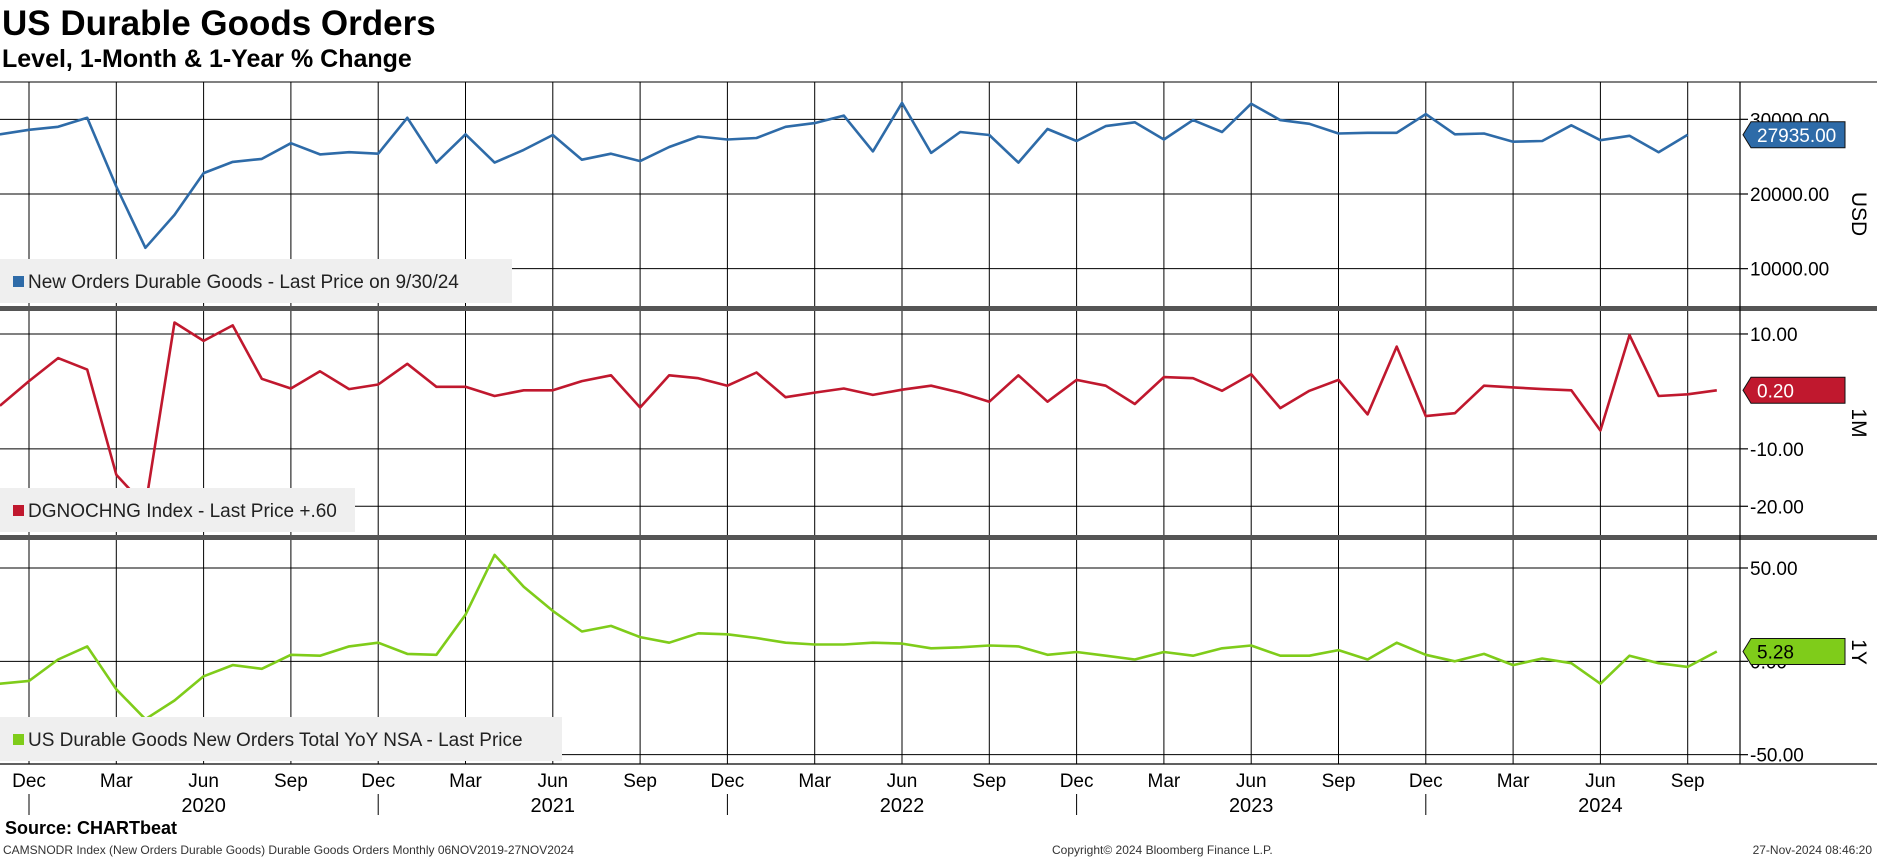 This screenshot has width=1877, height=859. What do you see at coordinates (1600, 806) in the screenshot?
I see `x-year-label: 2024` at bounding box center [1600, 806].